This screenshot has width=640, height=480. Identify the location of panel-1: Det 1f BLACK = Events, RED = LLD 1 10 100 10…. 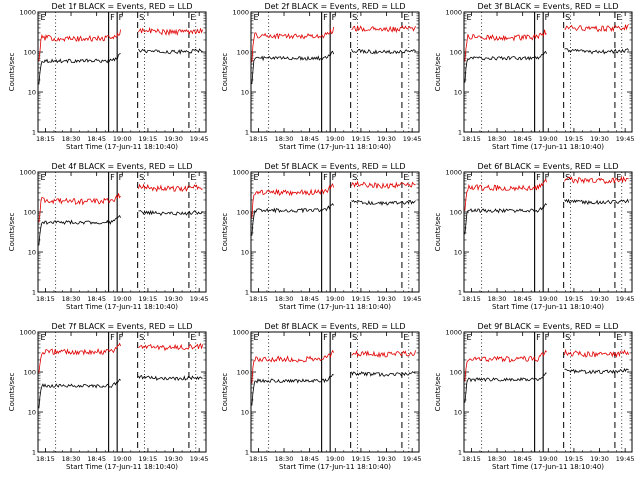
(108, 76).